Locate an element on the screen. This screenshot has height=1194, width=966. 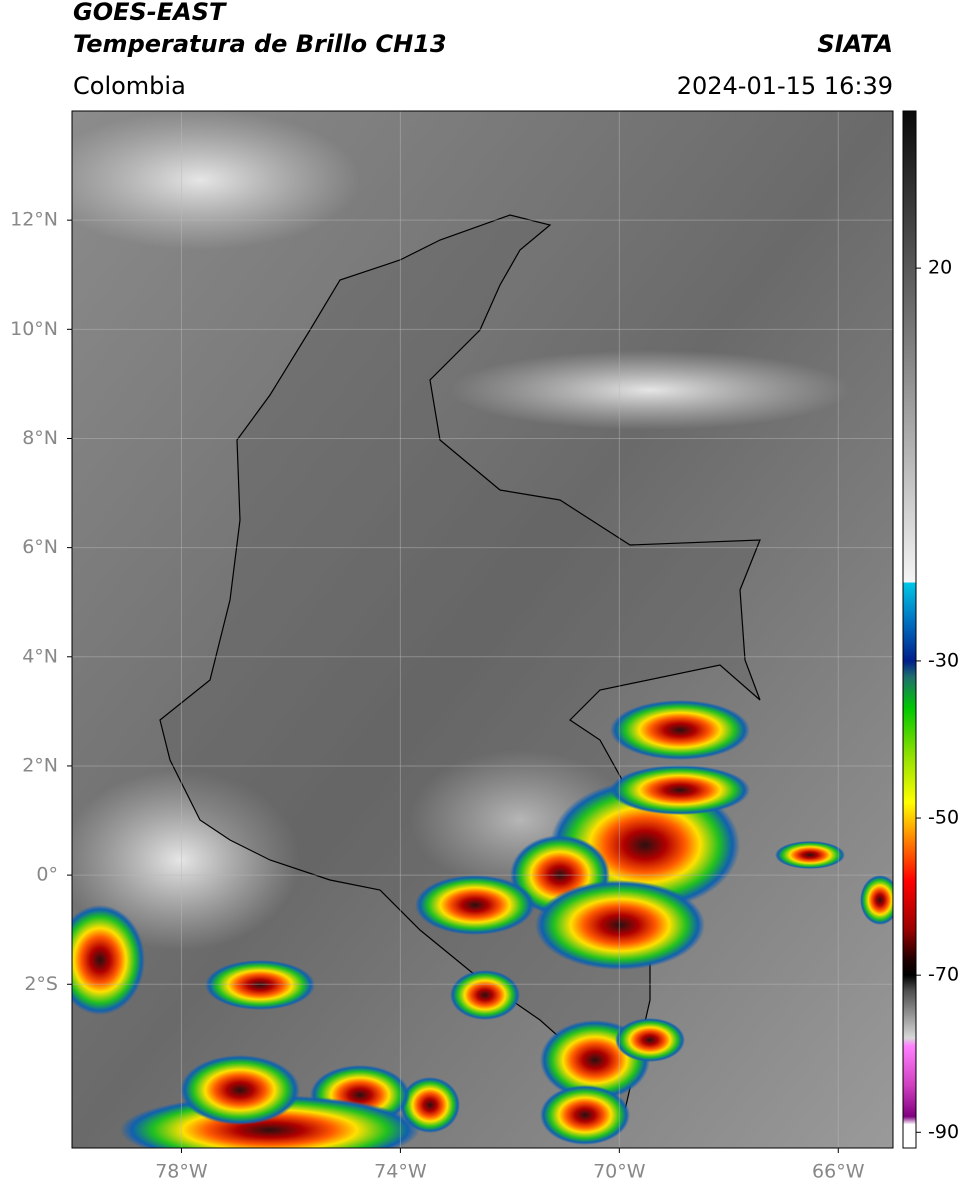
colorbar-tick-label: -90 is located at coordinates (943, 1132).